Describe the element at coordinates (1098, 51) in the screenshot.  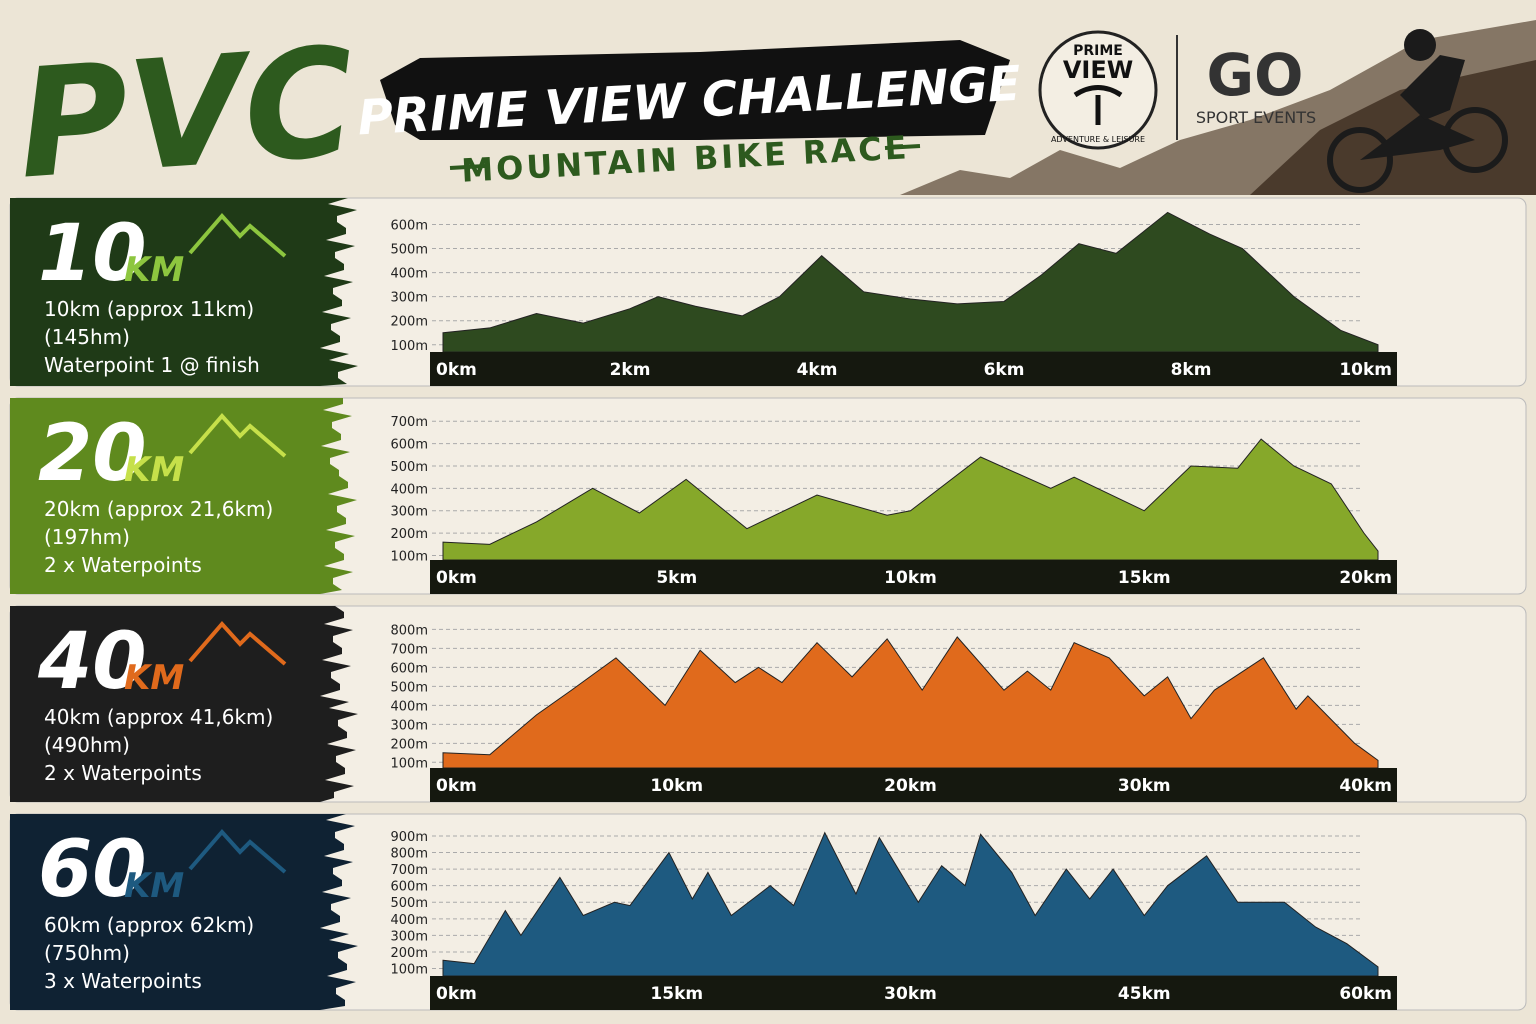
I see `partner1-top: PRIME` at that location.